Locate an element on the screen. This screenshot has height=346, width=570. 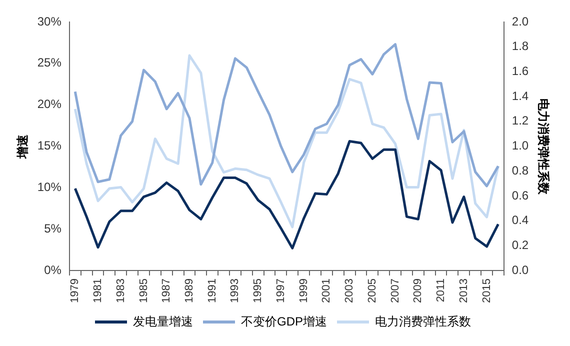
y-tick-label: 20% is located at coordinates (49, 104).